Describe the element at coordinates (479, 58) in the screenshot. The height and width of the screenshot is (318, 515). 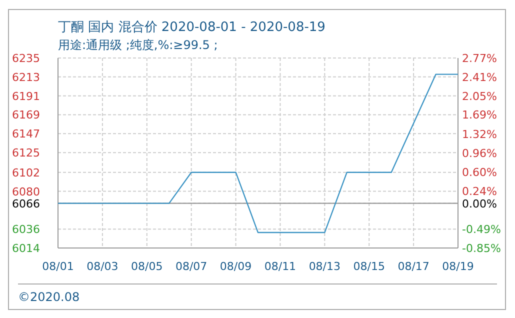
I see `y2-tick-label: 2.77%` at that location.